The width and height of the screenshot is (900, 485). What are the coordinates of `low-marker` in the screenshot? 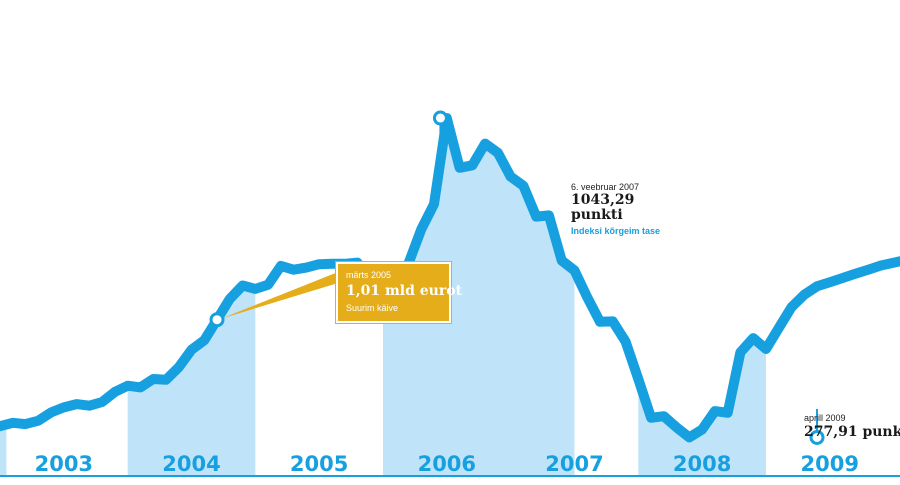 It's located at (817, 437).